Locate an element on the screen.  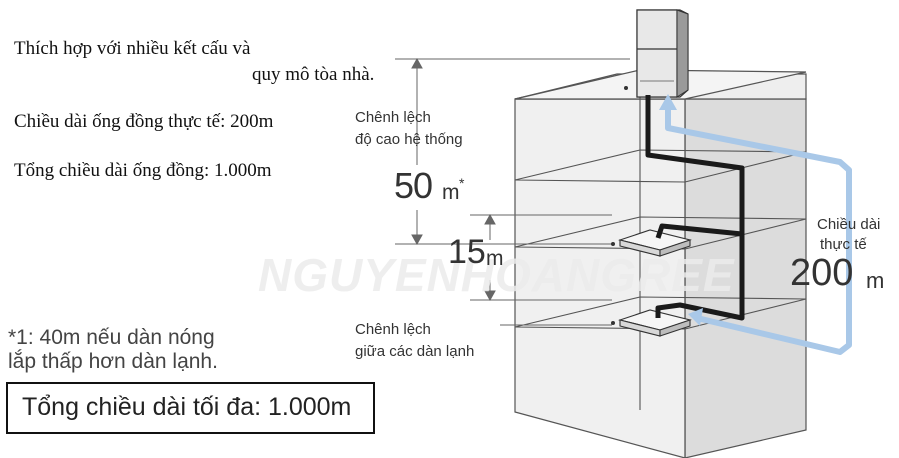
actual-length-unit: m is located at coordinates (875, 280).